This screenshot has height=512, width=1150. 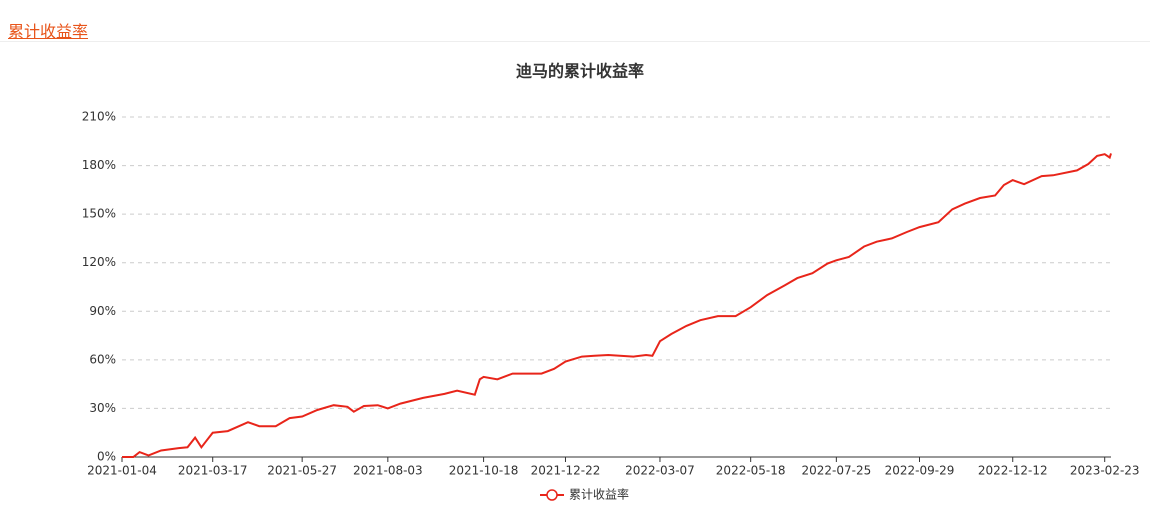 What do you see at coordinates (566, 471) in the screenshot?
I see `x-tick-label: 2021-12-22` at bounding box center [566, 471].